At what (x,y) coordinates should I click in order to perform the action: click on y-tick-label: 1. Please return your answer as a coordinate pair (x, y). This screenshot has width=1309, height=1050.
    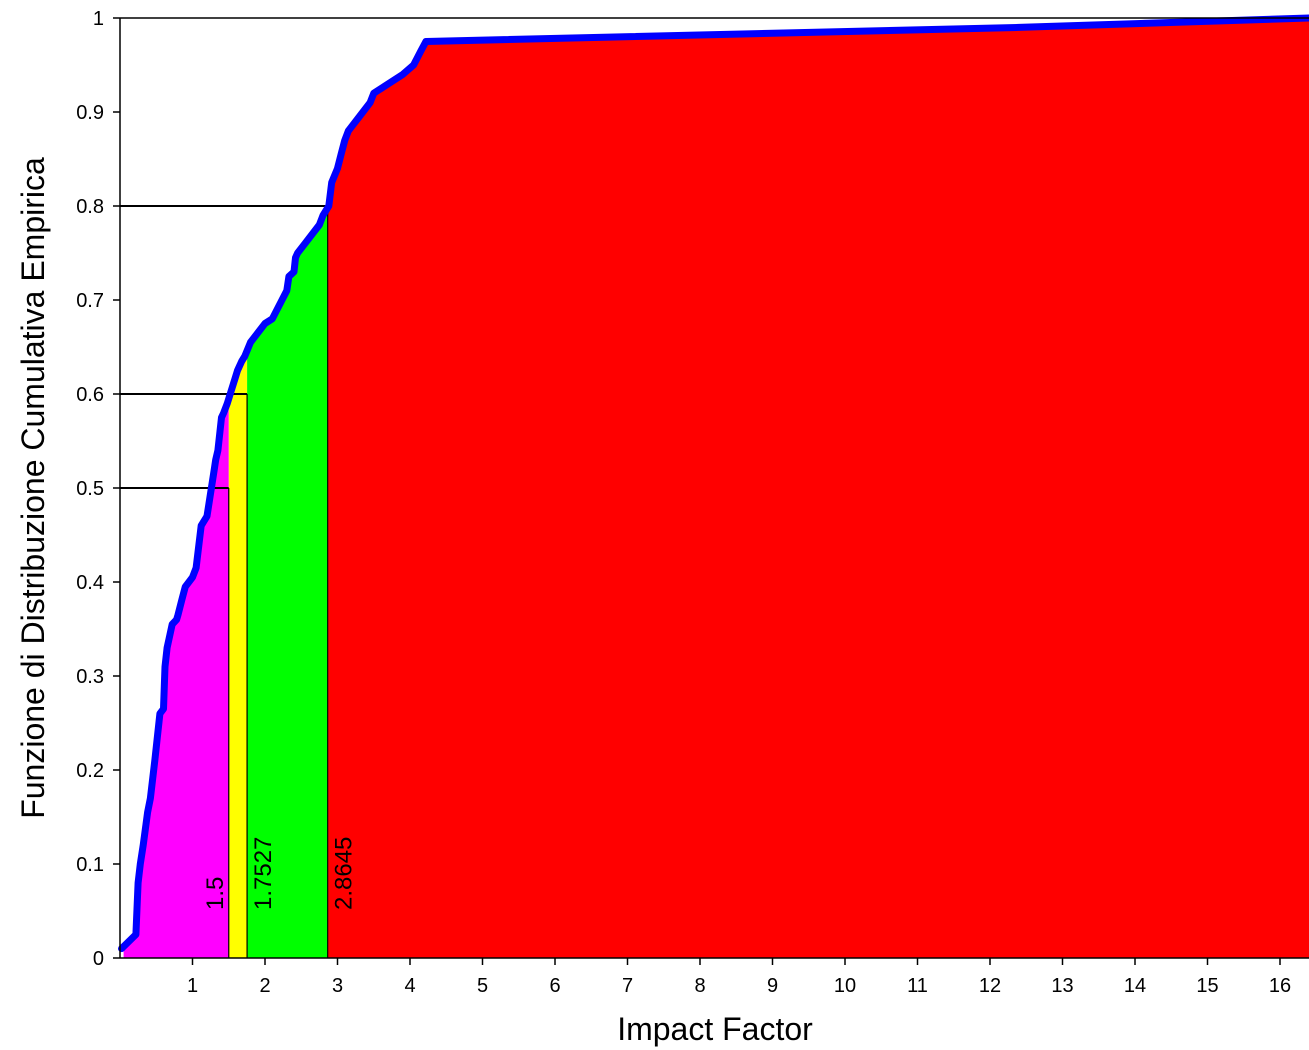
    Looking at the image, I should click on (98, 19).